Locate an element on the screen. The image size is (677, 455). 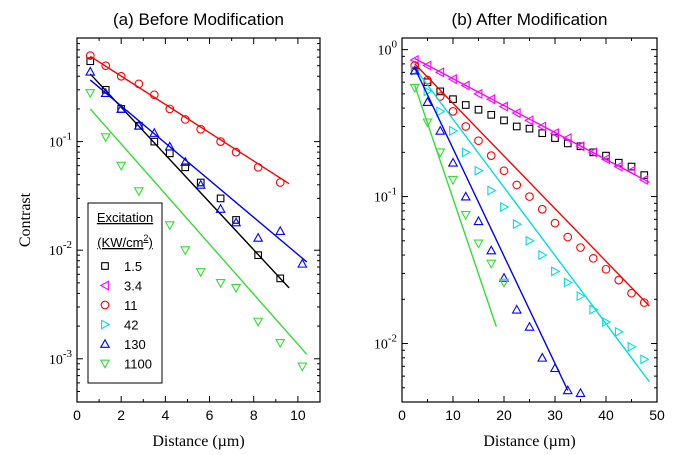
legend-marker-1.5 is located at coordinates (105, 266).